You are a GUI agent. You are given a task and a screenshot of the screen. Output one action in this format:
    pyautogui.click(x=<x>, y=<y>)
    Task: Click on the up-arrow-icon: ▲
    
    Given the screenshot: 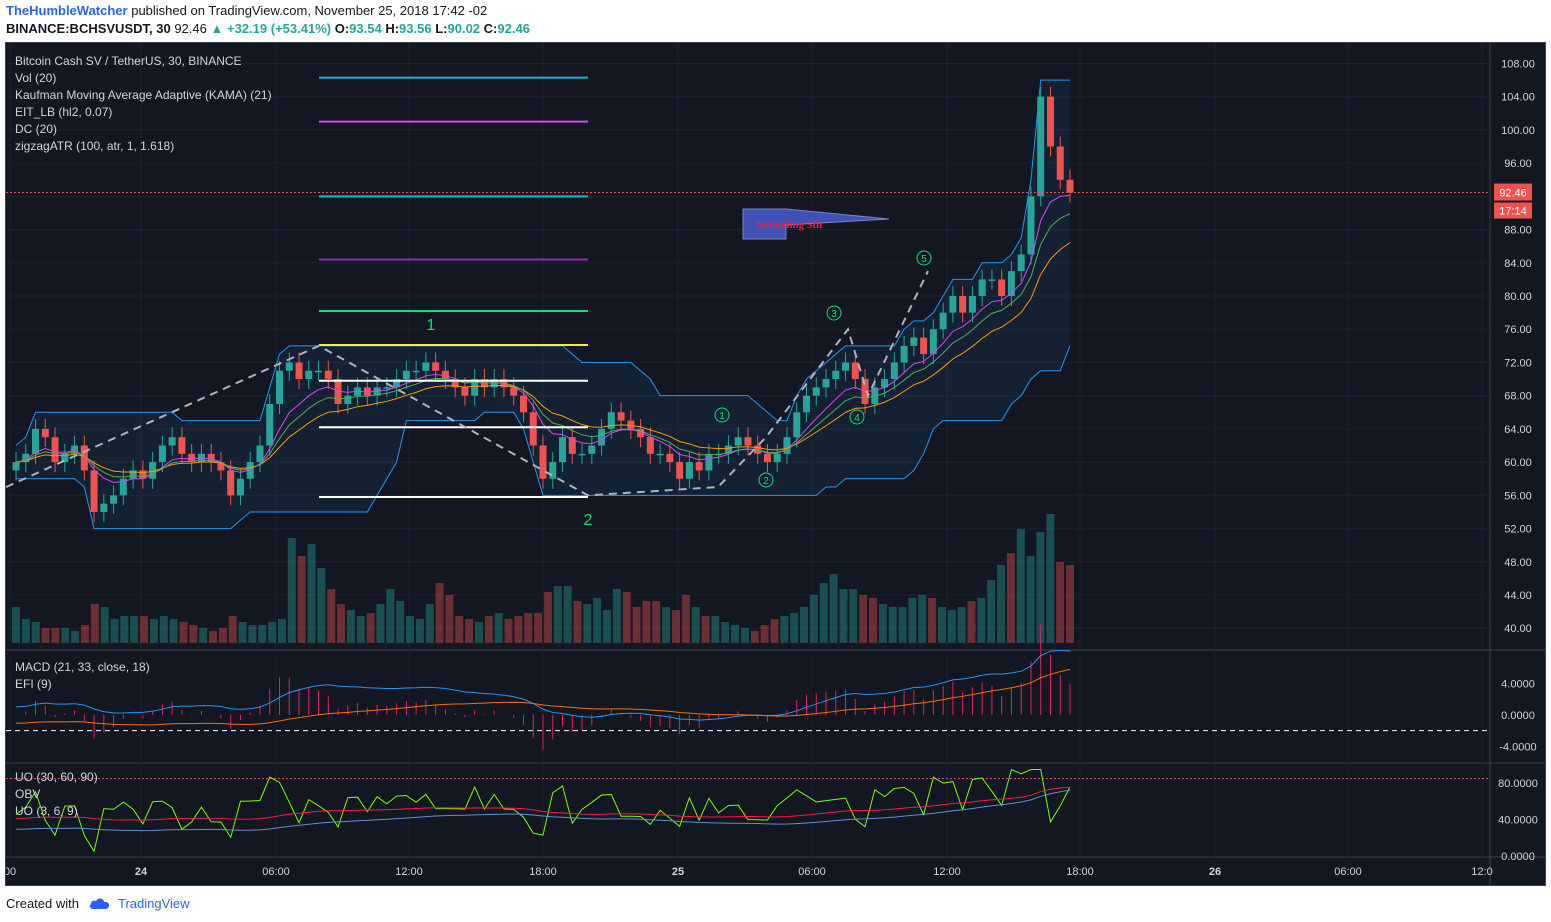 What is the action you would take?
    pyautogui.click(x=217, y=28)
    